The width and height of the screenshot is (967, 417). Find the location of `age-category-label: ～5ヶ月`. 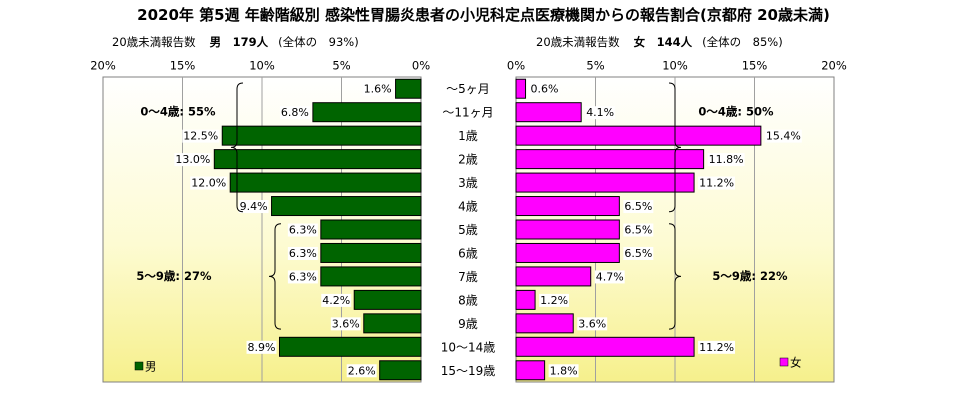

age-category-label: ～5ヶ月 is located at coordinates (468, 89).